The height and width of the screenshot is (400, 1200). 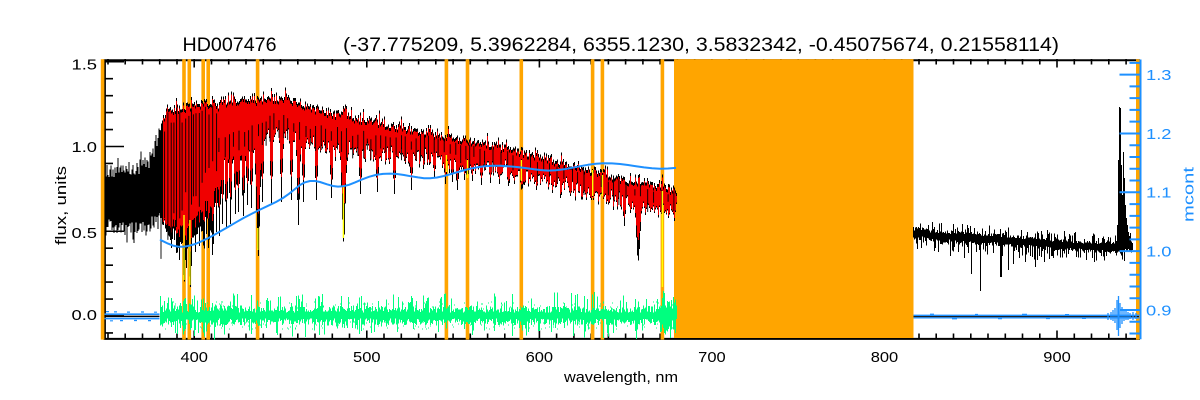 I want to click on svg-text: 1.1, so click(x=1159, y=193).